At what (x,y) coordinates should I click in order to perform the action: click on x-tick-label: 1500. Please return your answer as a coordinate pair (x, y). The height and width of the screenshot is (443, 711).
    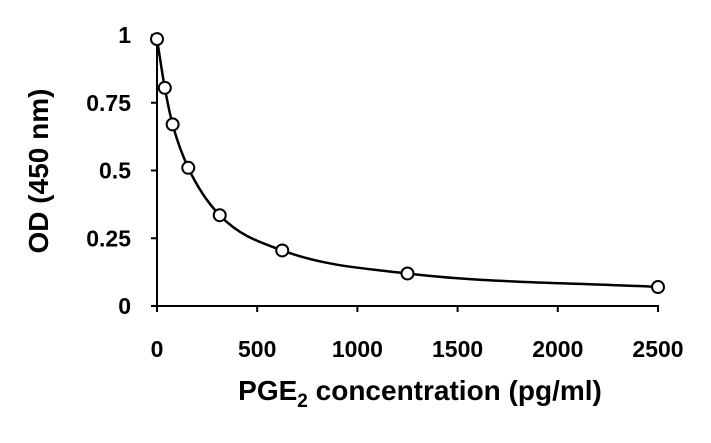
    Looking at the image, I should click on (457, 349).